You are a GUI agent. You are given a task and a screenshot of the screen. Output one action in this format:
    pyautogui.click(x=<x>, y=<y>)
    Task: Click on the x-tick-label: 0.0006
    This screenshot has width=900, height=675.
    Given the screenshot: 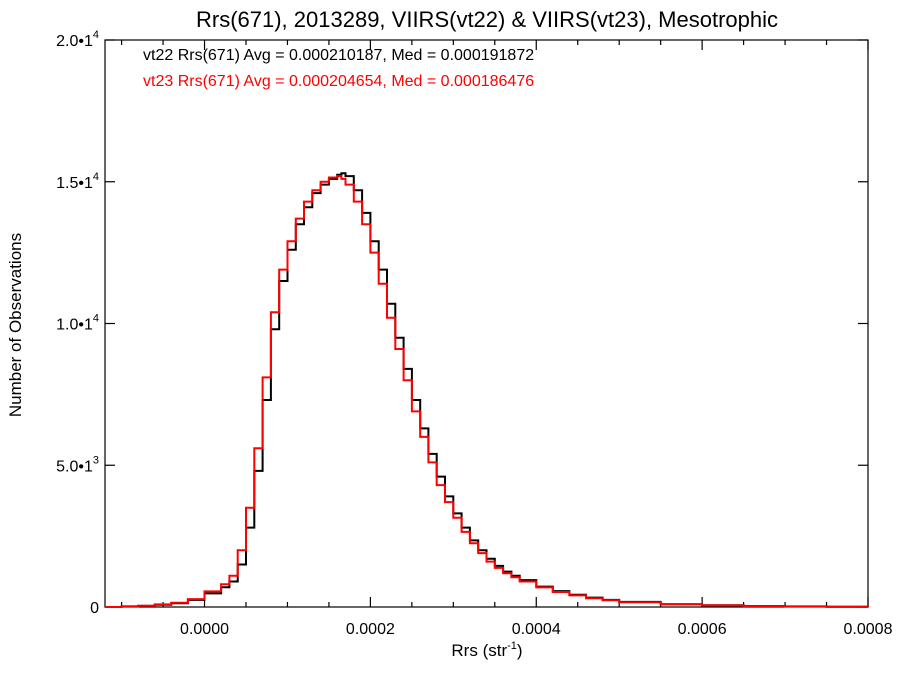 What is the action you would take?
    pyautogui.click(x=702, y=629)
    